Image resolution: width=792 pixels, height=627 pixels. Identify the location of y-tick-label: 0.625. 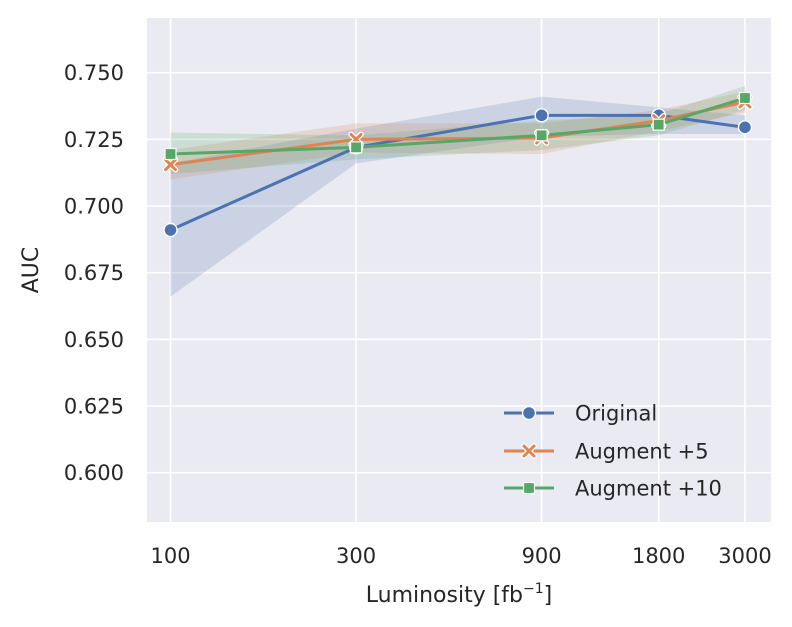
(94, 407).